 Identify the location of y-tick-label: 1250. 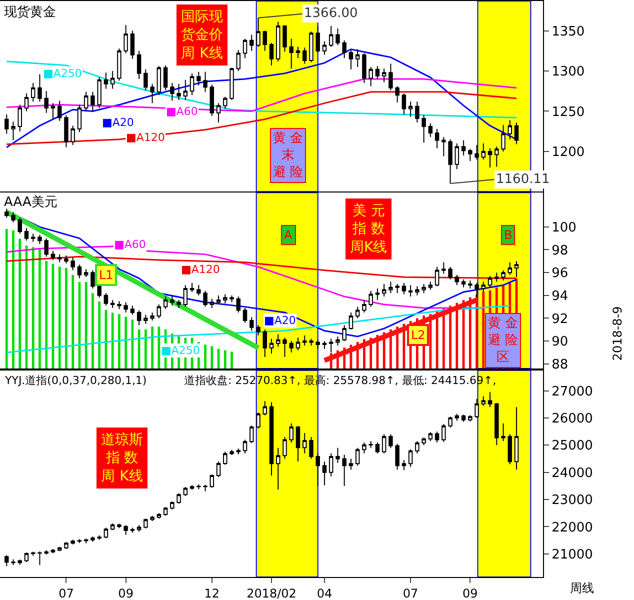
(568, 112).